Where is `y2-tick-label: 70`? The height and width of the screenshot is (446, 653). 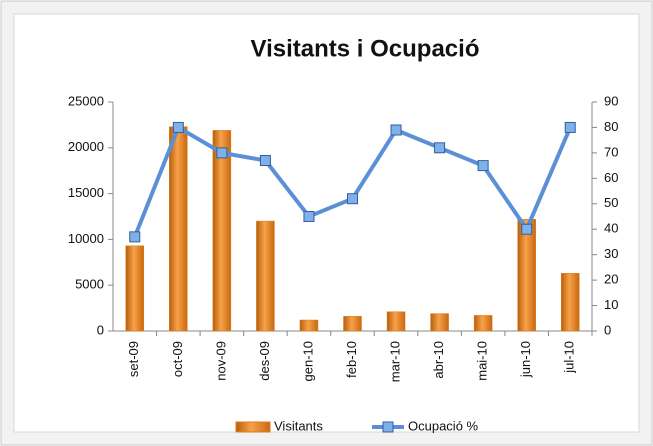 y2-tick-label: 70 is located at coordinates (611, 151).